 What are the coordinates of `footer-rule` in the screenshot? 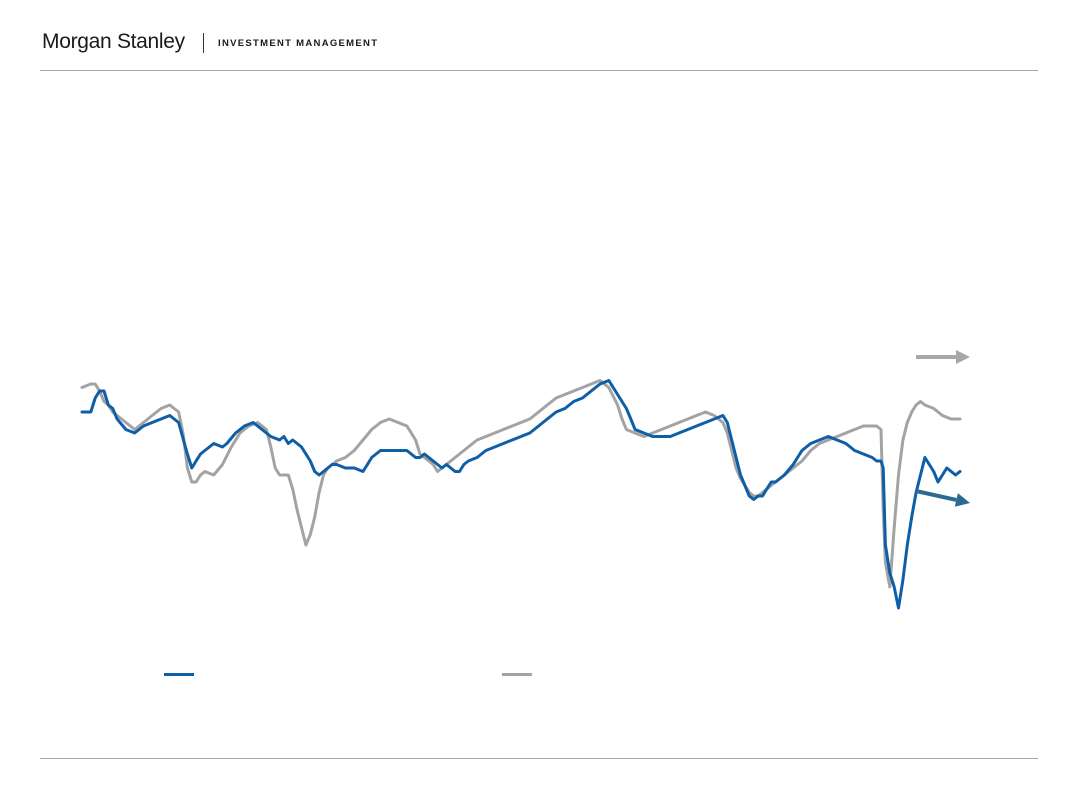 It's located at (539, 758).